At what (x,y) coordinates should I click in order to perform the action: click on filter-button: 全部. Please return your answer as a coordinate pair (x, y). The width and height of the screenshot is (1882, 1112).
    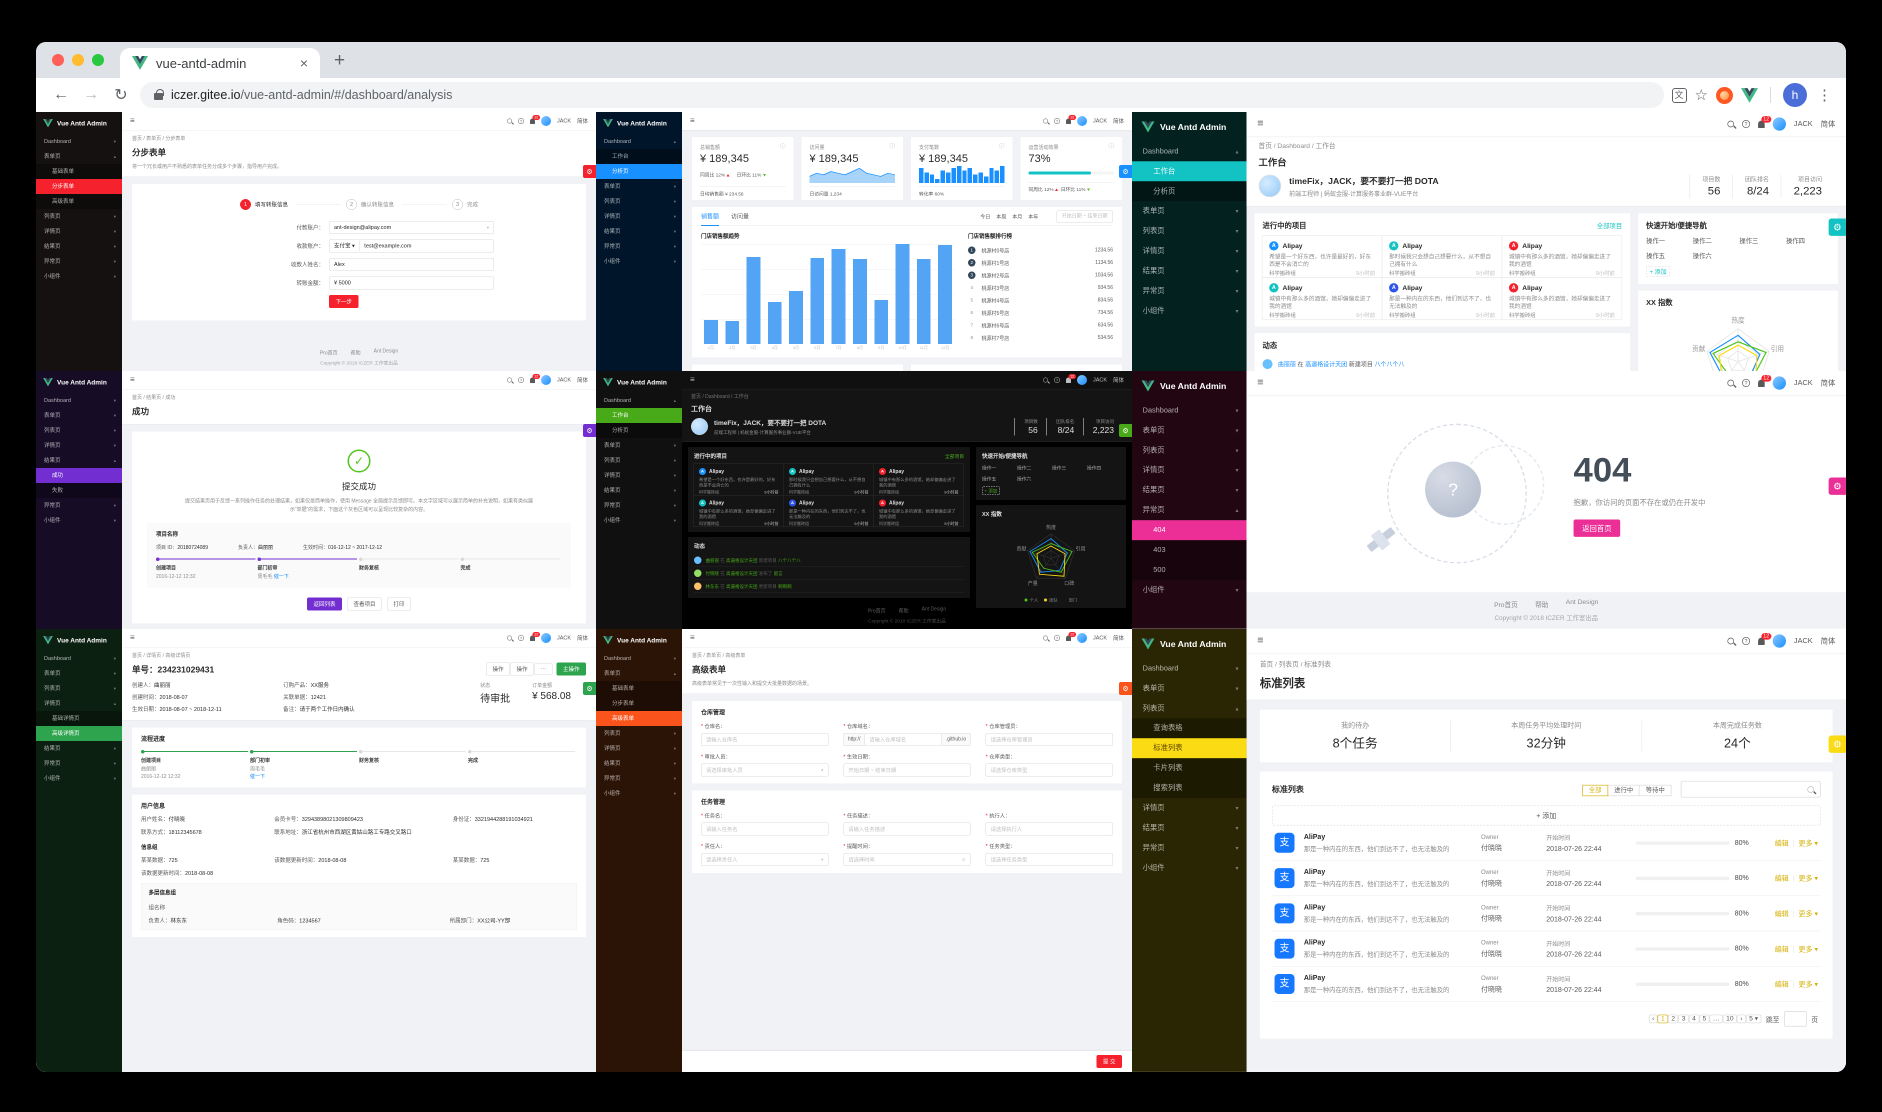
    Looking at the image, I should click on (1595, 790).